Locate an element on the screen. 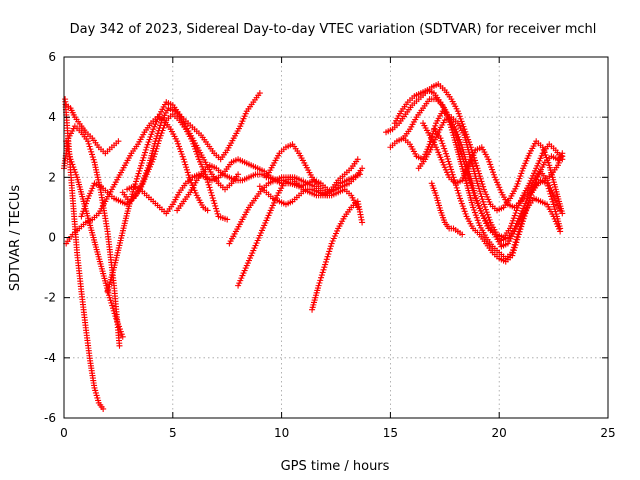  y-axis-label: SDTVAR / TECUs is located at coordinates (15, 238).